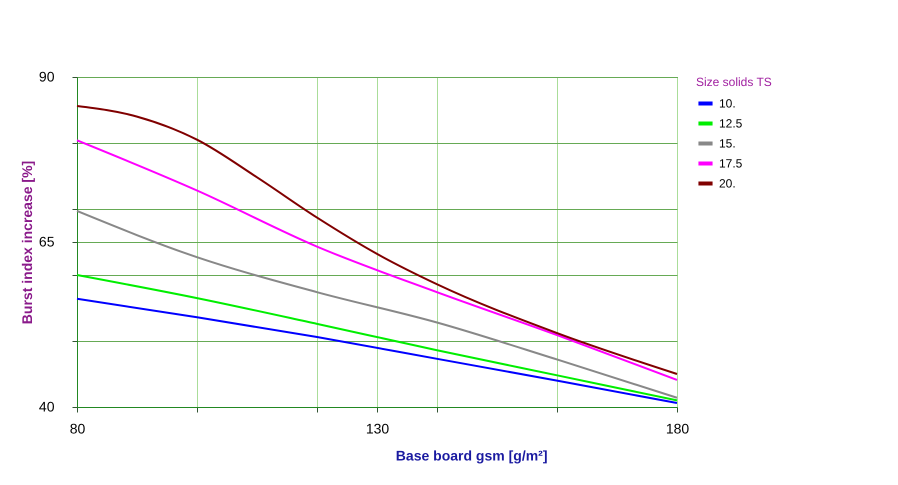 The height and width of the screenshot is (485, 898). Describe the element at coordinates (727, 103) in the screenshot. I see `legend-label: 10.` at that location.